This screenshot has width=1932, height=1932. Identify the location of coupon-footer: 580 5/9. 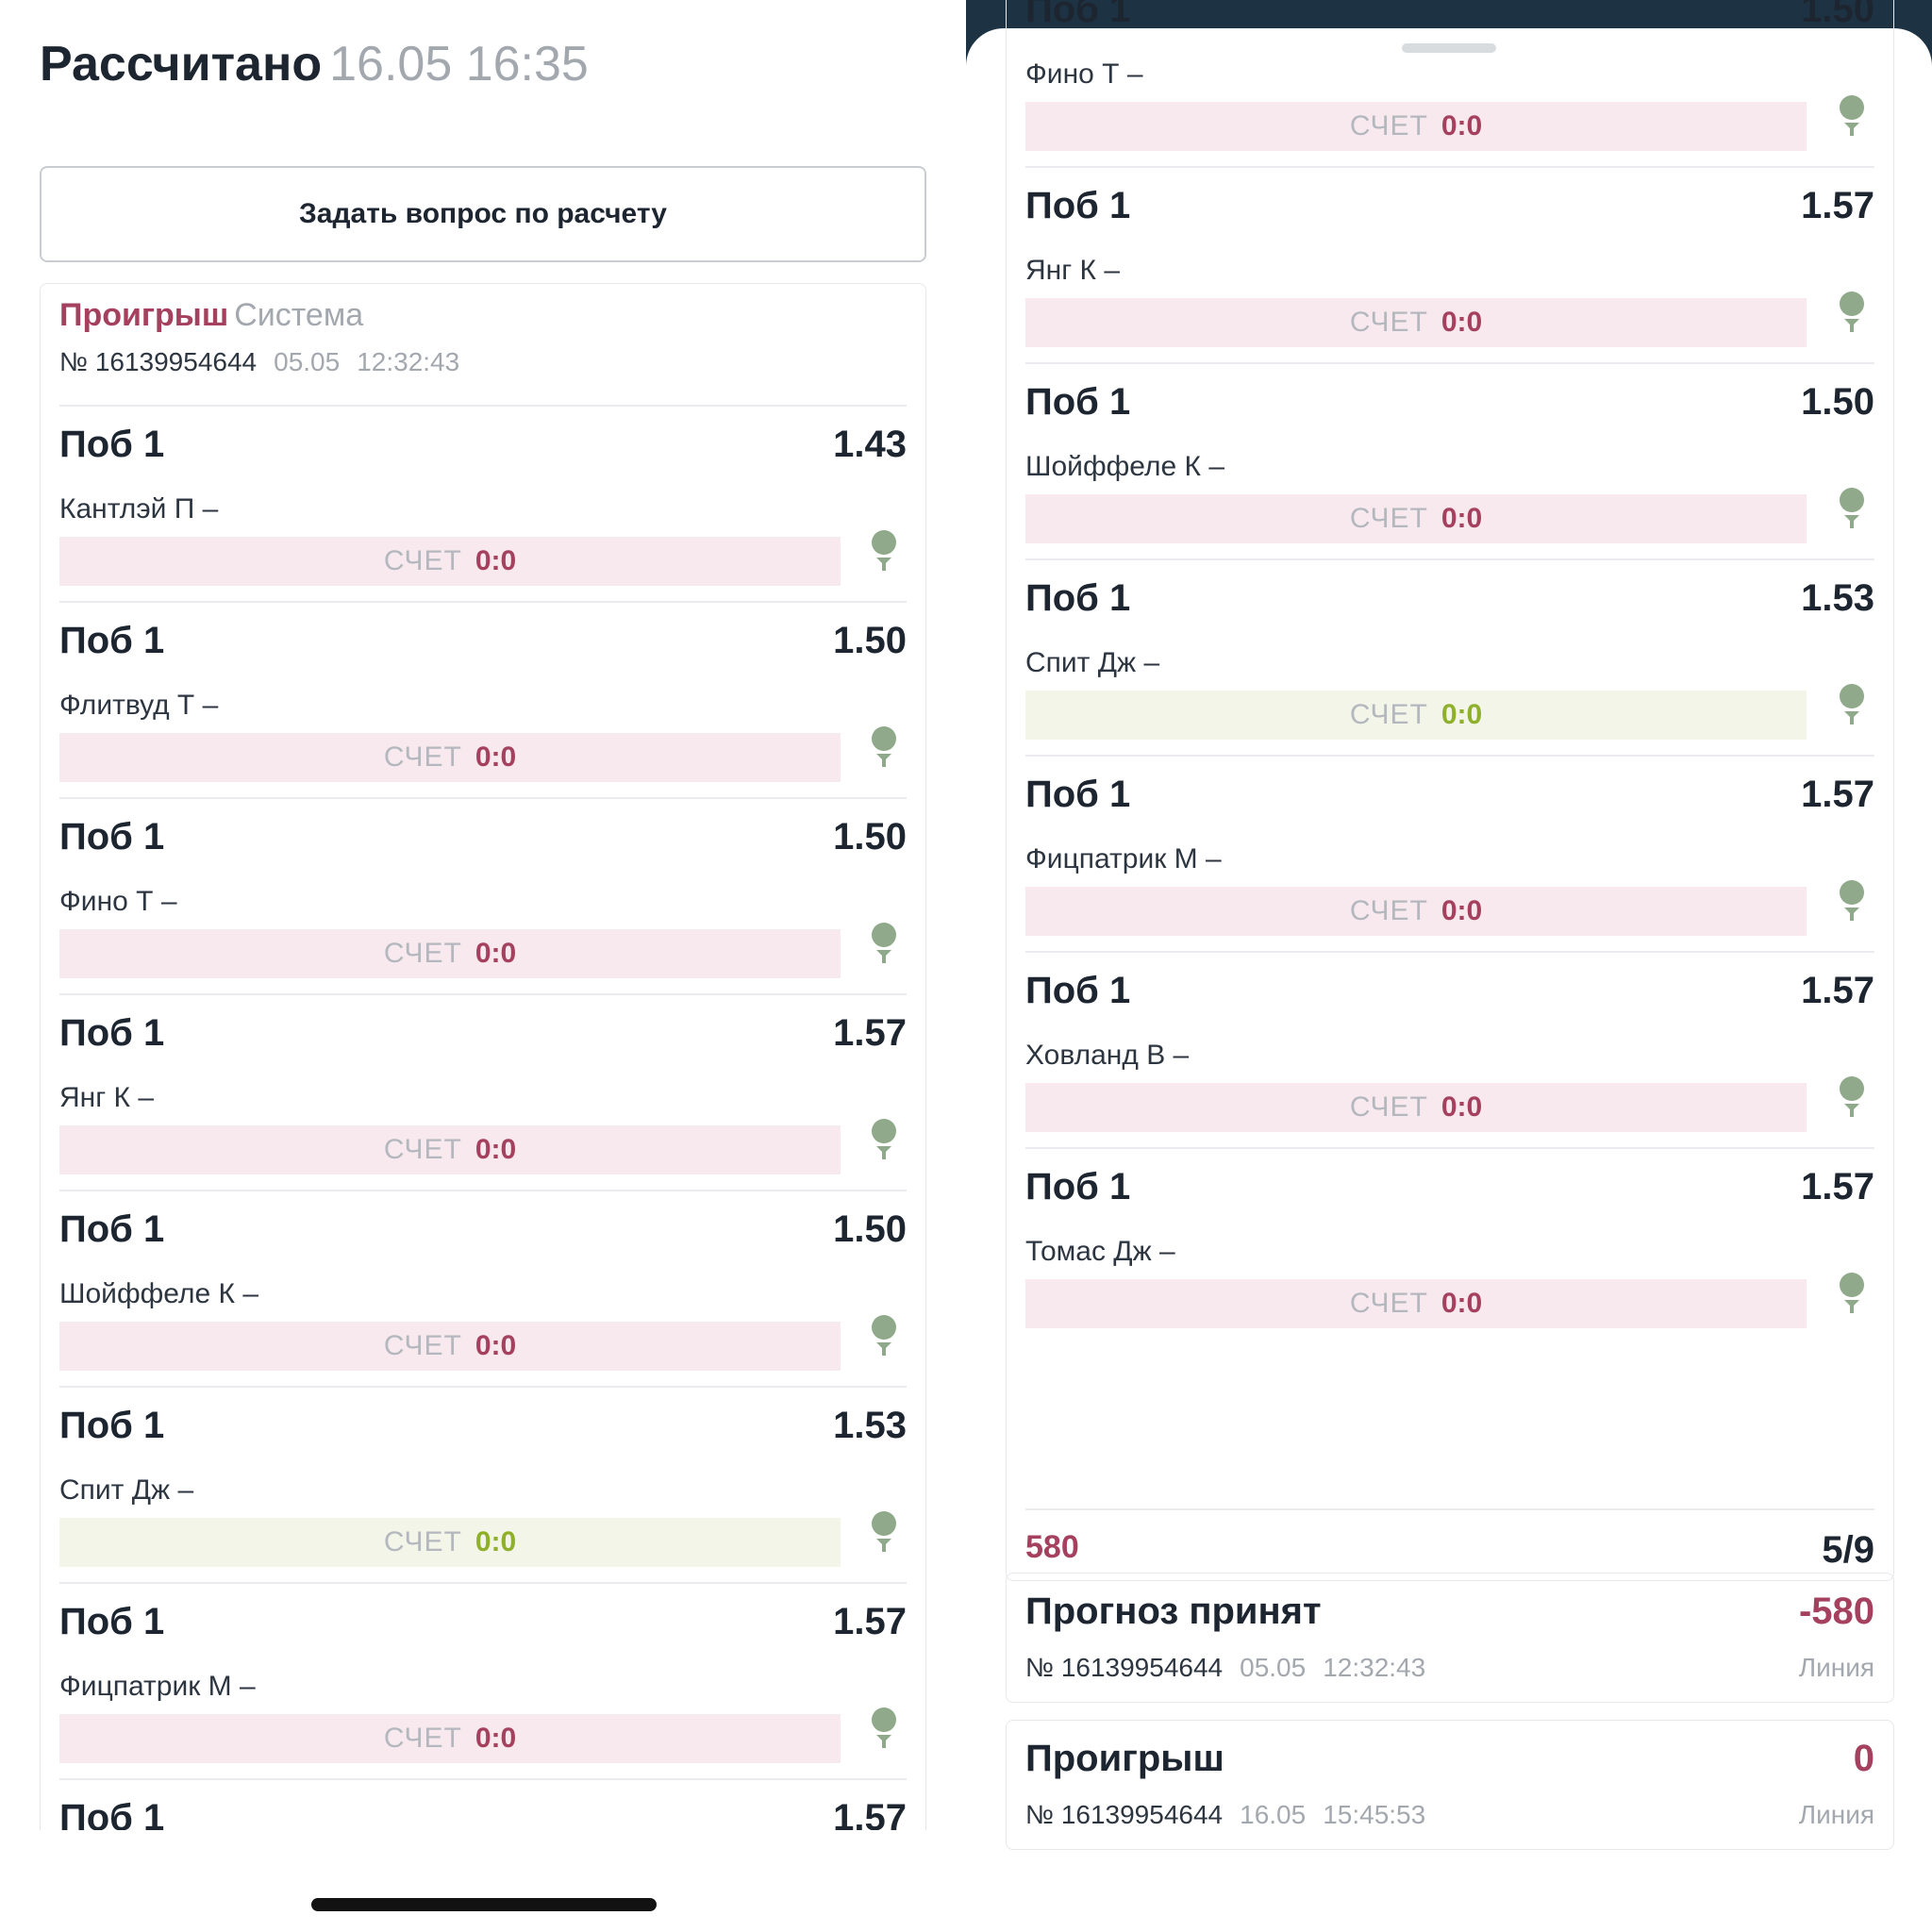
(1449, 1544).